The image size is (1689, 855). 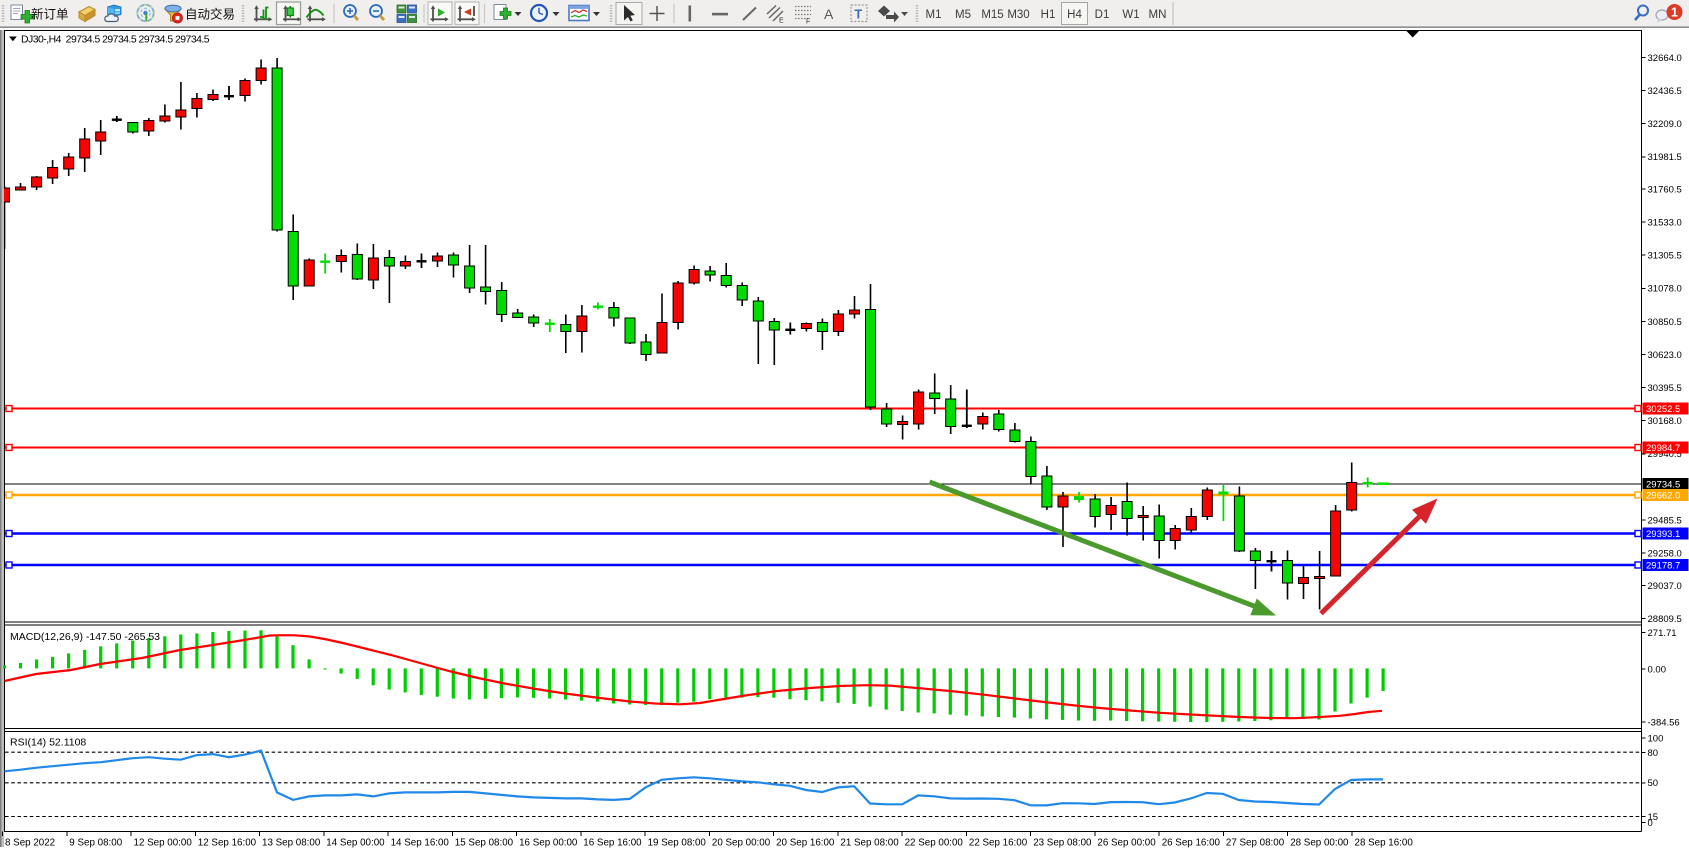 I want to click on svg-text: RSI(14) 52.1108, so click(x=48, y=743).